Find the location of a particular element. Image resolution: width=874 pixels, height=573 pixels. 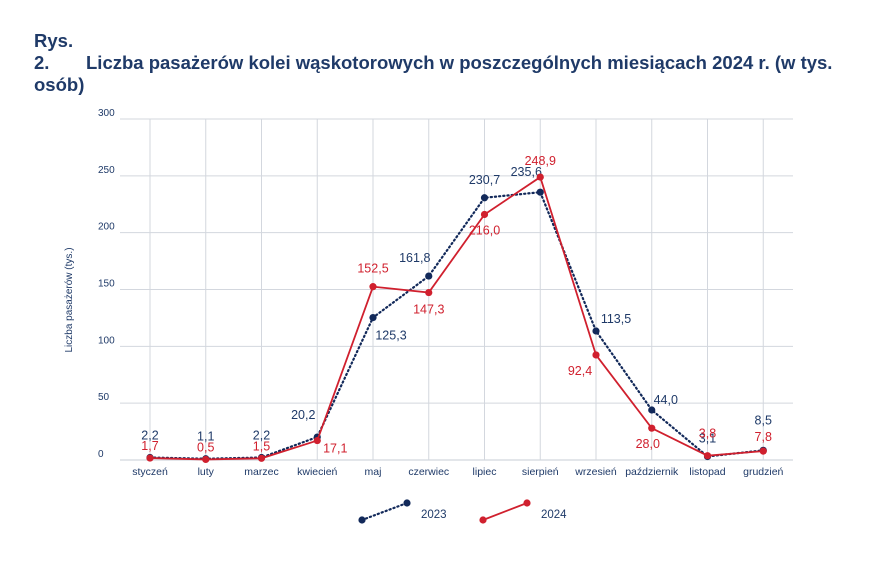

legend-label: 2023 is located at coordinates (434, 515).